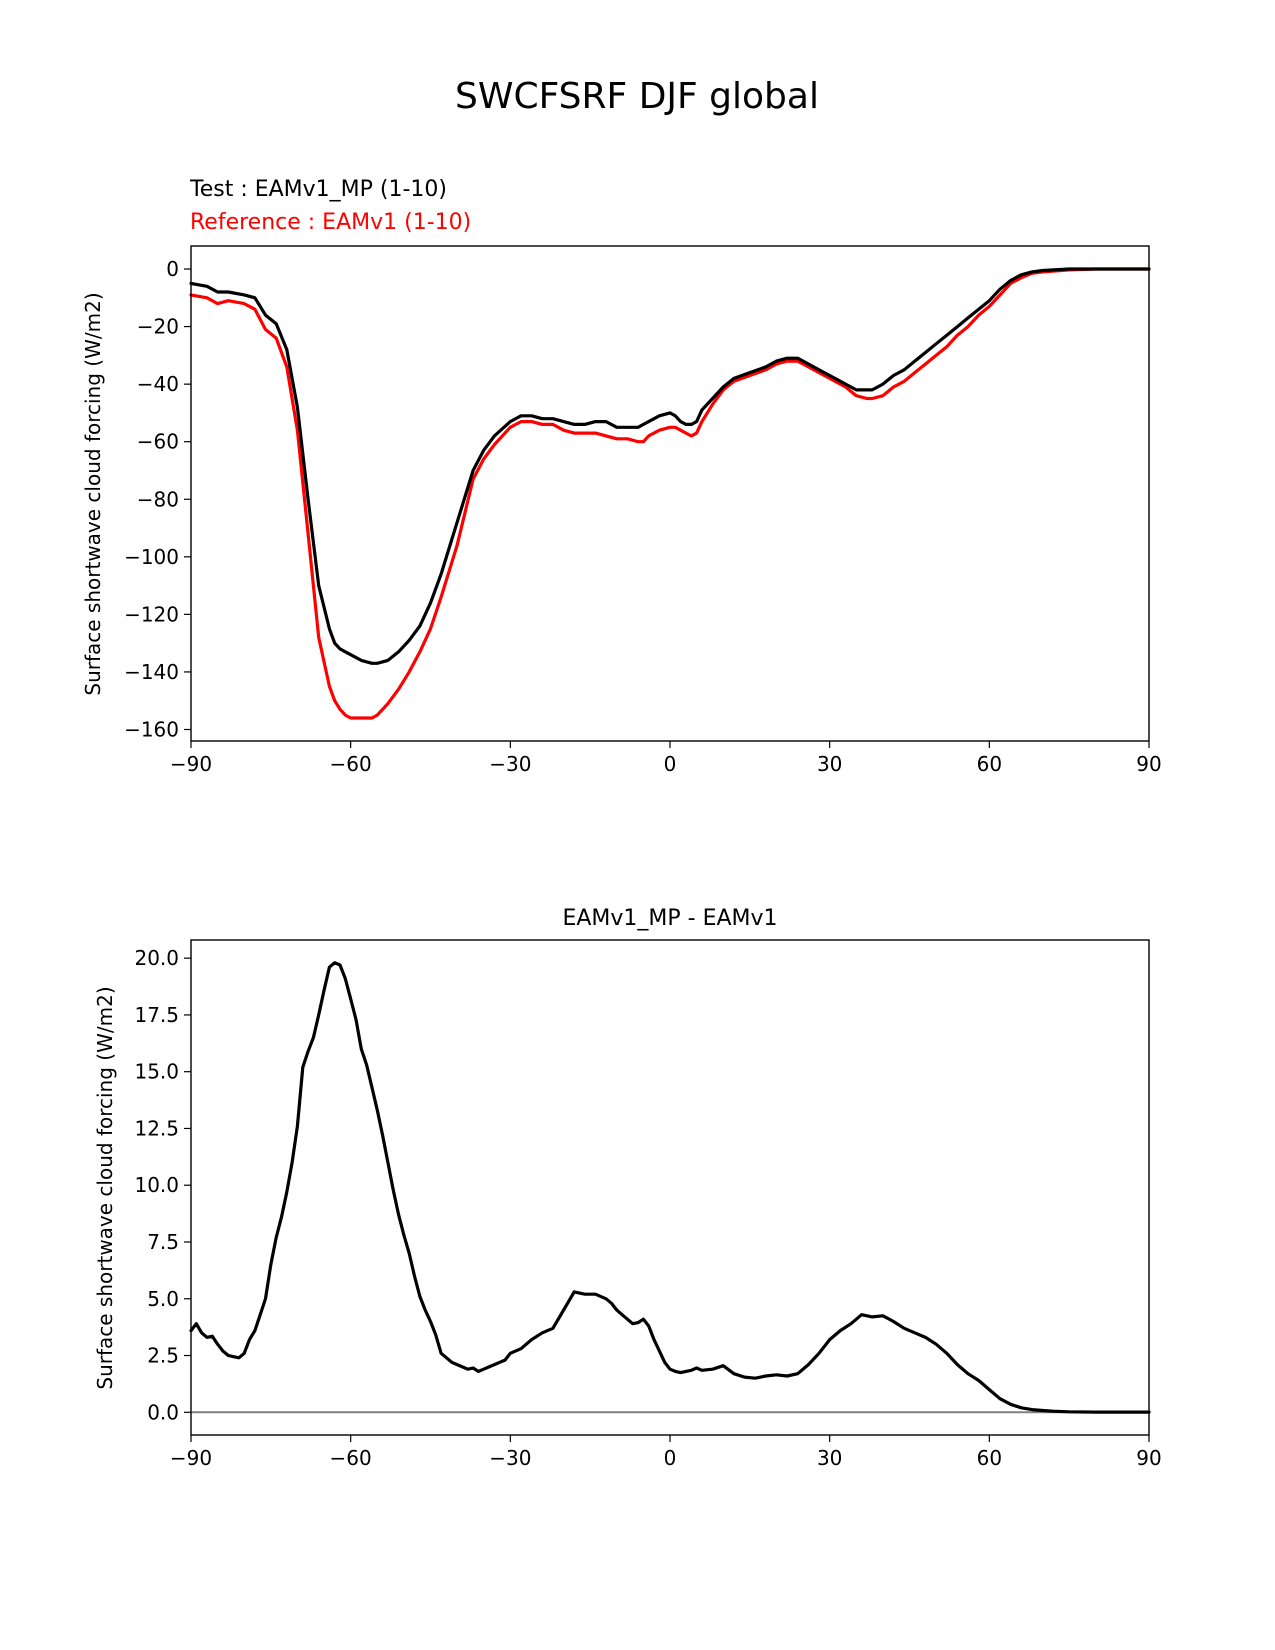  Describe the element at coordinates (351, 764) in the screenshot. I see `top-xtick-label: −60` at that location.